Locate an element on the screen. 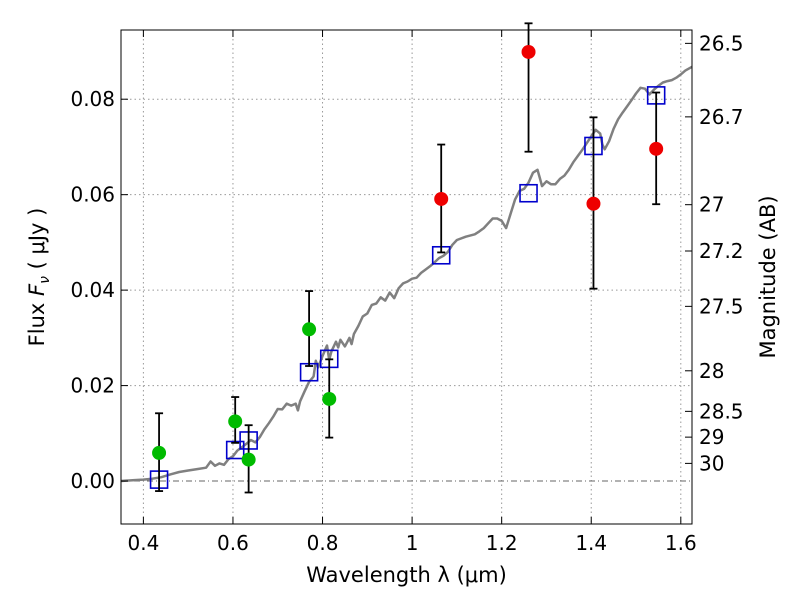  x-tick-label: 1.2 is located at coordinates (502, 543).